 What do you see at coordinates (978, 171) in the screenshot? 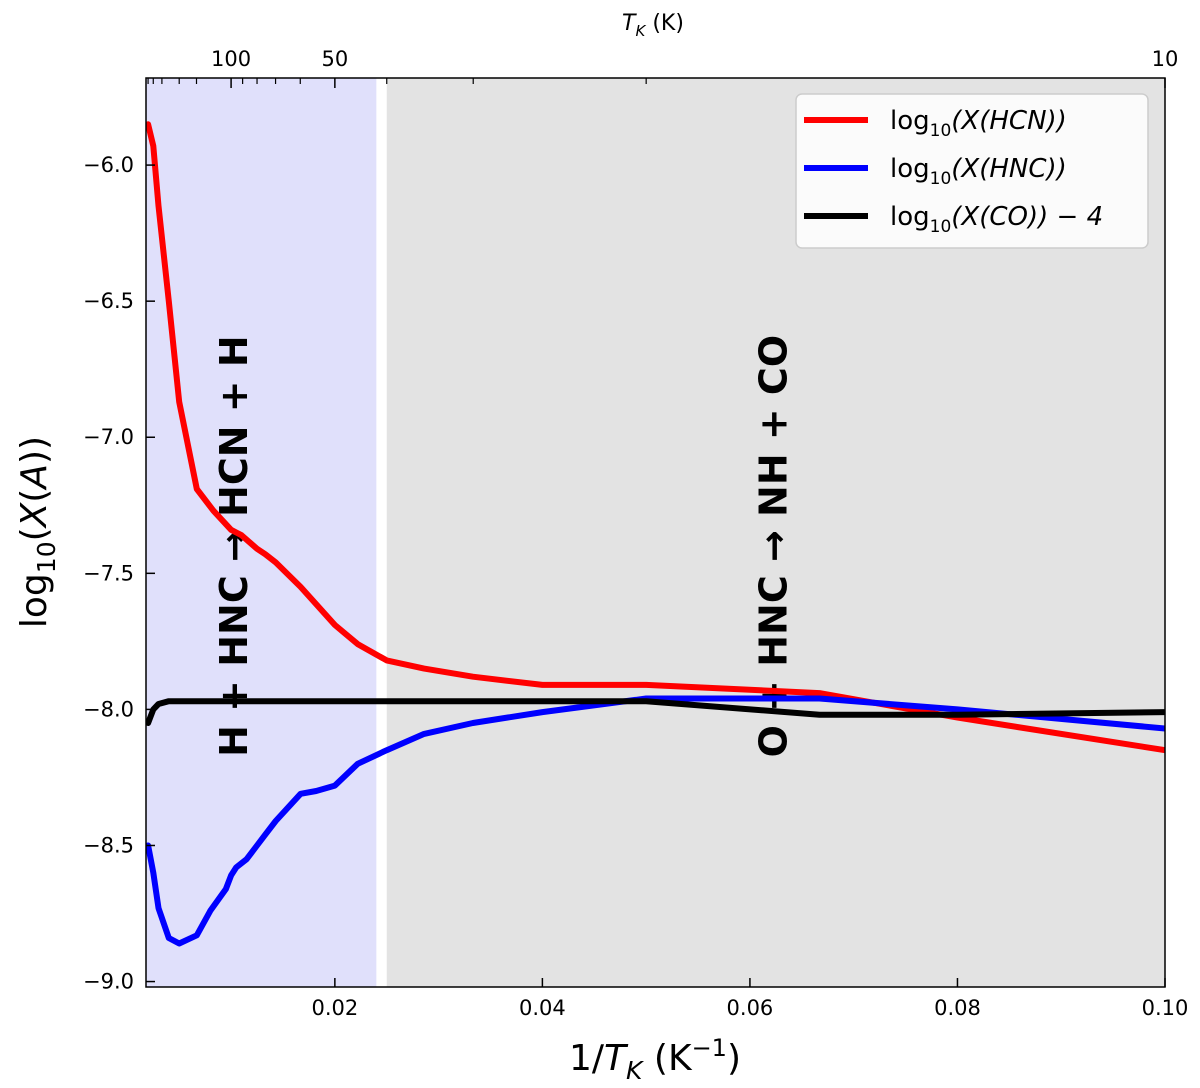
I see `legend-label-hnc: log10(X(HNC))` at bounding box center [978, 171].